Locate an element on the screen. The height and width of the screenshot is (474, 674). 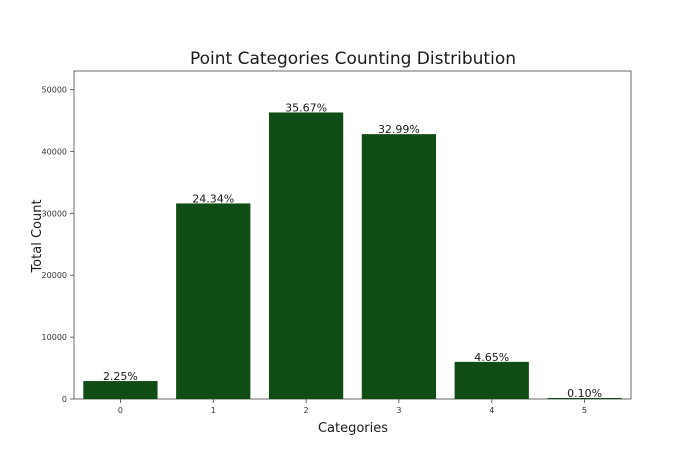
x-tick-label-1: 1 is located at coordinates (213, 410).